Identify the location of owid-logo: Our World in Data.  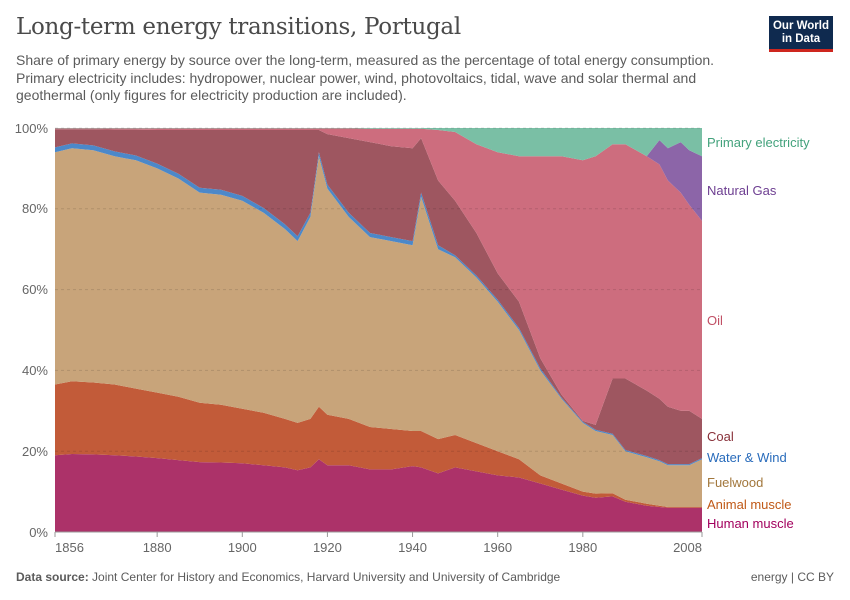
(801, 34).